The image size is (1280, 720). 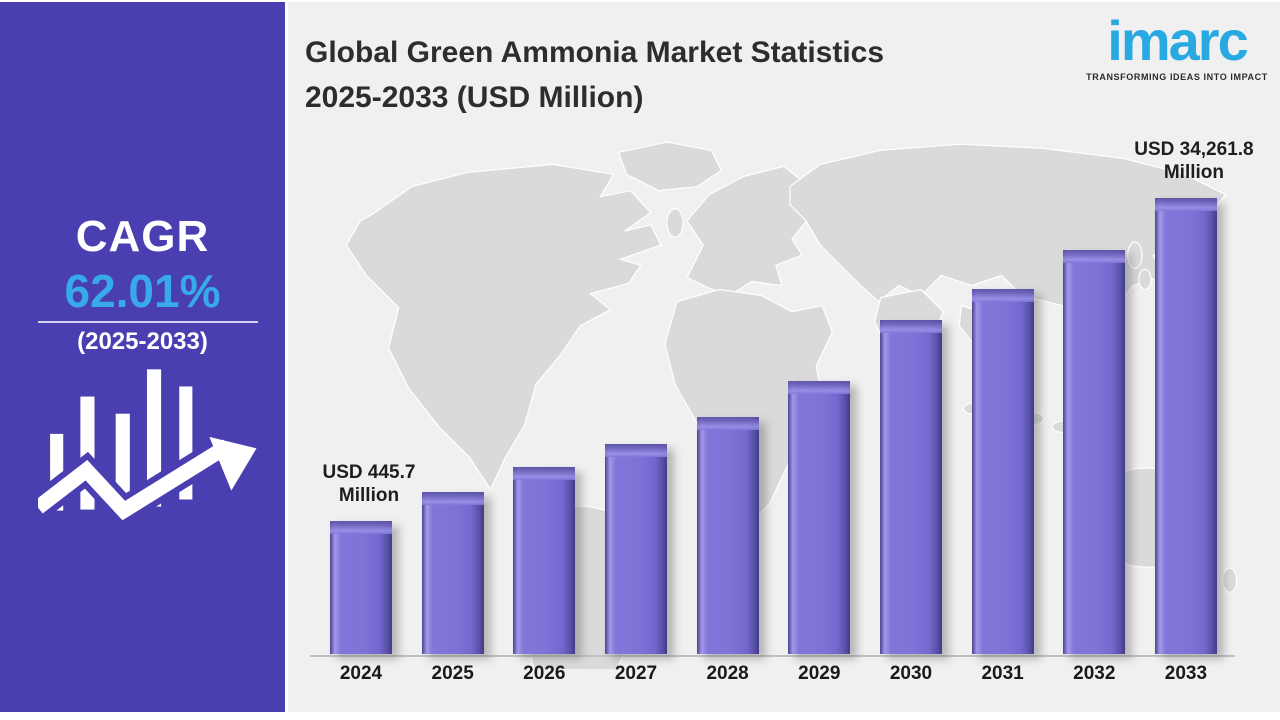 What do you see at coordinates (361, 587) in the screenshot?
I see `bar-2024` at bounding box center [361, 587].